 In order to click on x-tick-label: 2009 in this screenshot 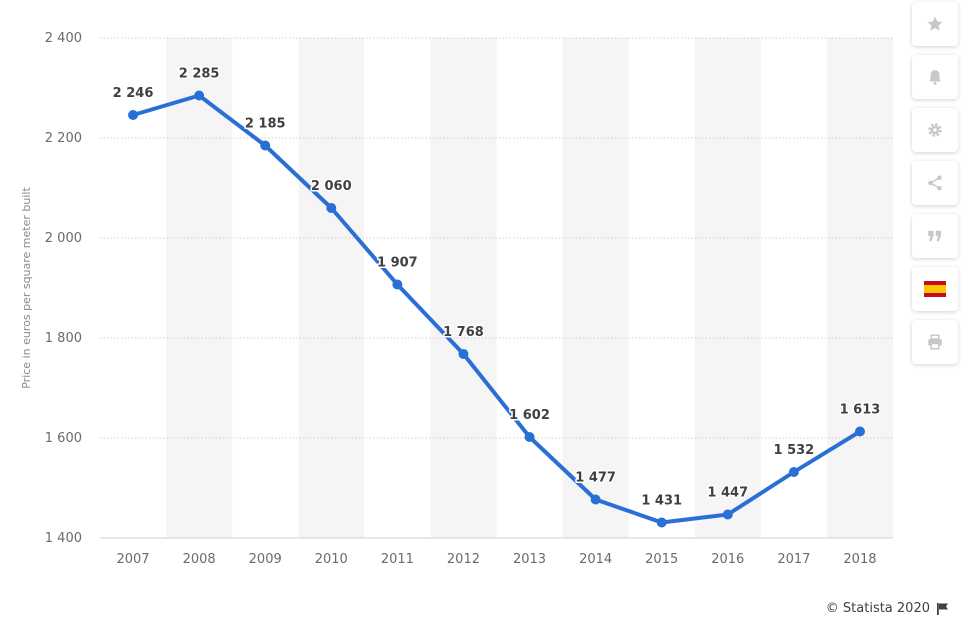, I will do `click(265, 559)`.